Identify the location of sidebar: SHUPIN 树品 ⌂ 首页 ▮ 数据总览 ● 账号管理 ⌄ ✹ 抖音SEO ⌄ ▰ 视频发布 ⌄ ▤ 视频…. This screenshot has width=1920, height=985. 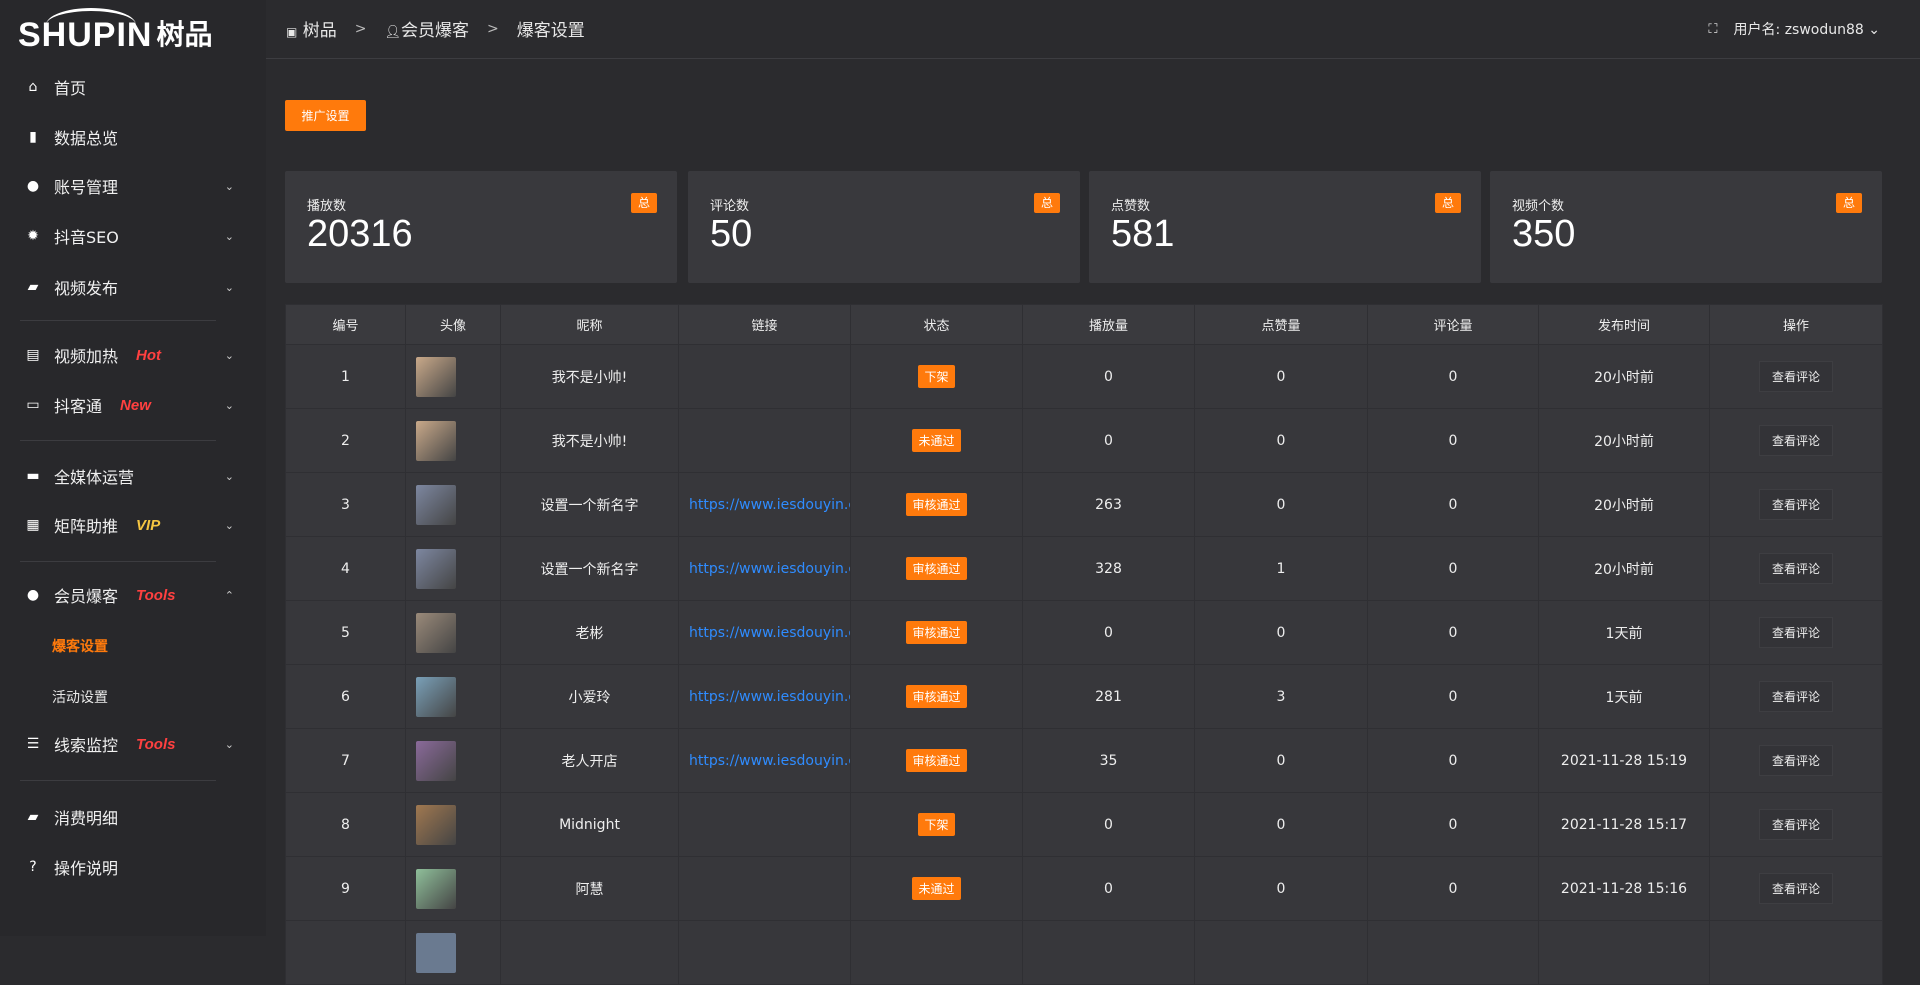
(133, 468).